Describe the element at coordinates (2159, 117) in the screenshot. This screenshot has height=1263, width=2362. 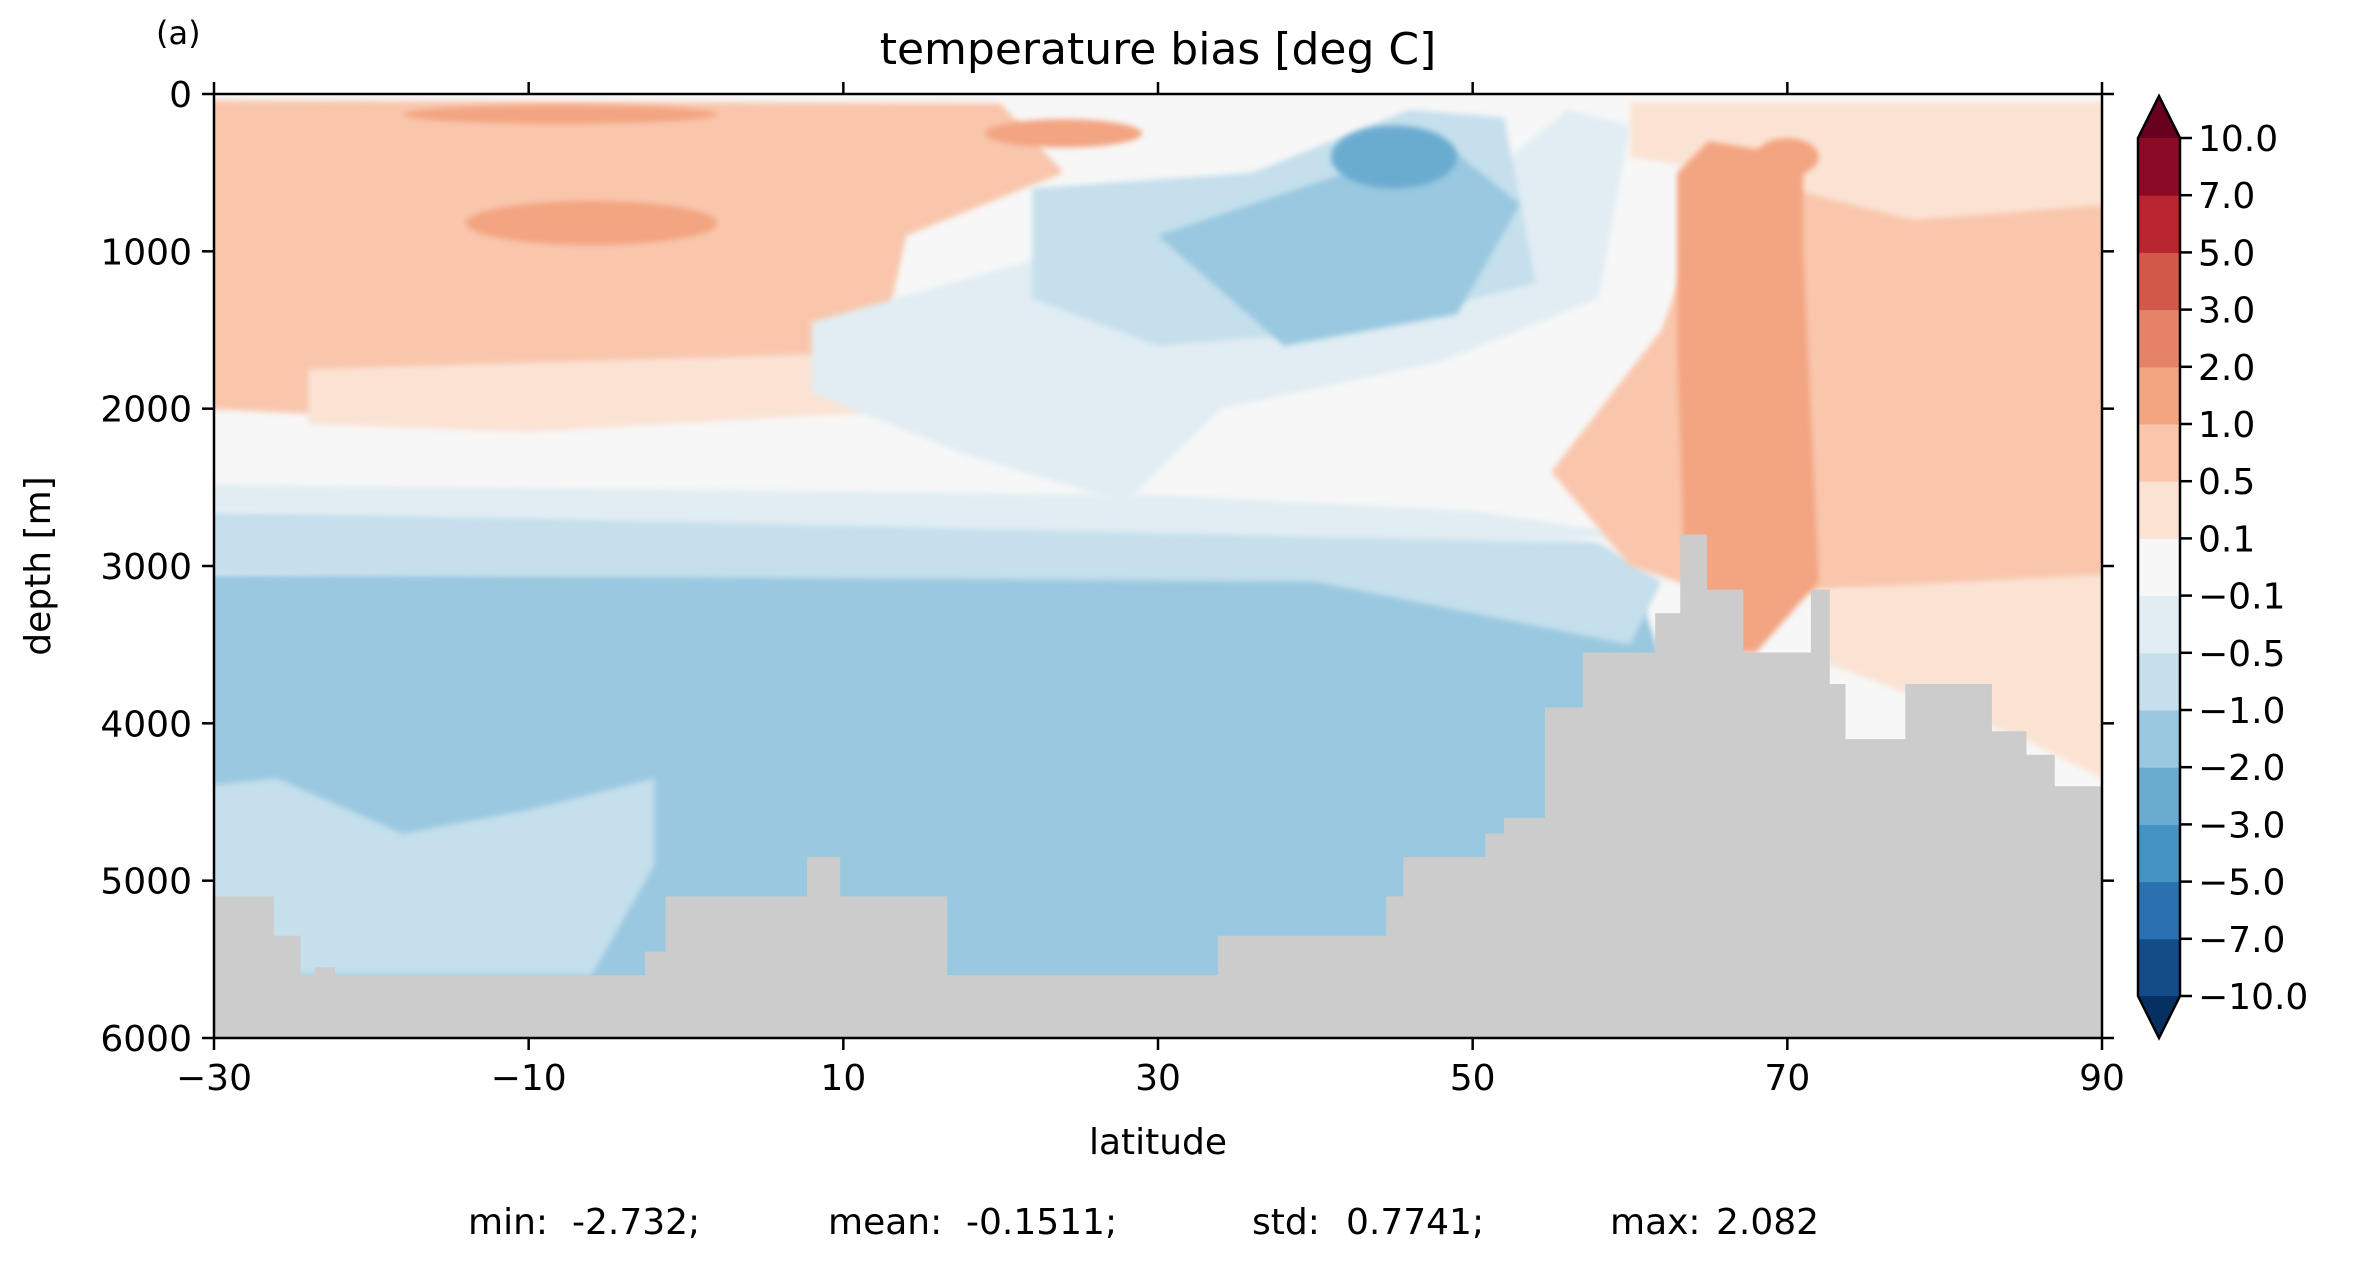
I see `colorbar-extend-max` at that location.